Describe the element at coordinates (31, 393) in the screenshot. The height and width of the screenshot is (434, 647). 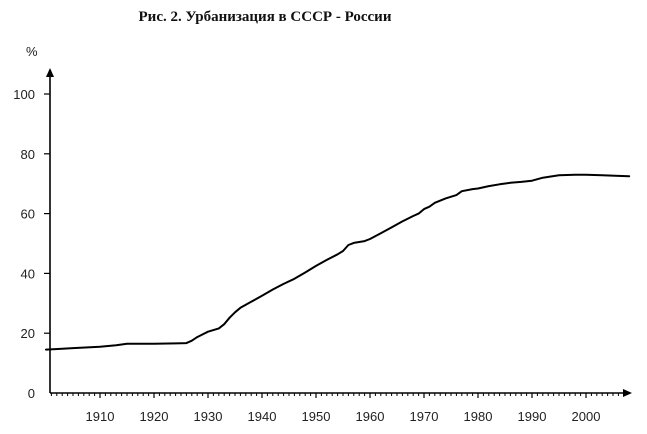
I see `y-tick-label: 0` at that location.